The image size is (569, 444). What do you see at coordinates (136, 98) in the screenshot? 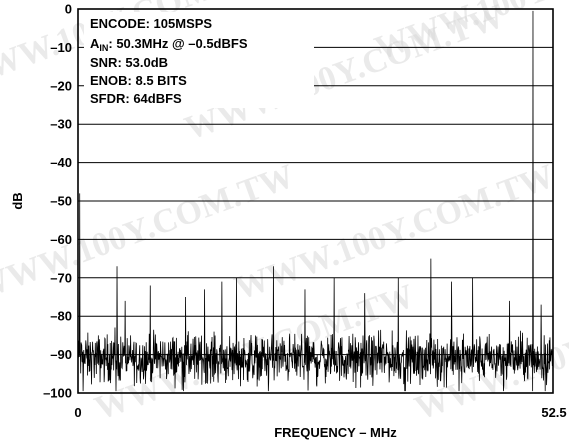
I see `annotation-sfdr: SFDR: 64dBFS` at bounding box center [136, 98].